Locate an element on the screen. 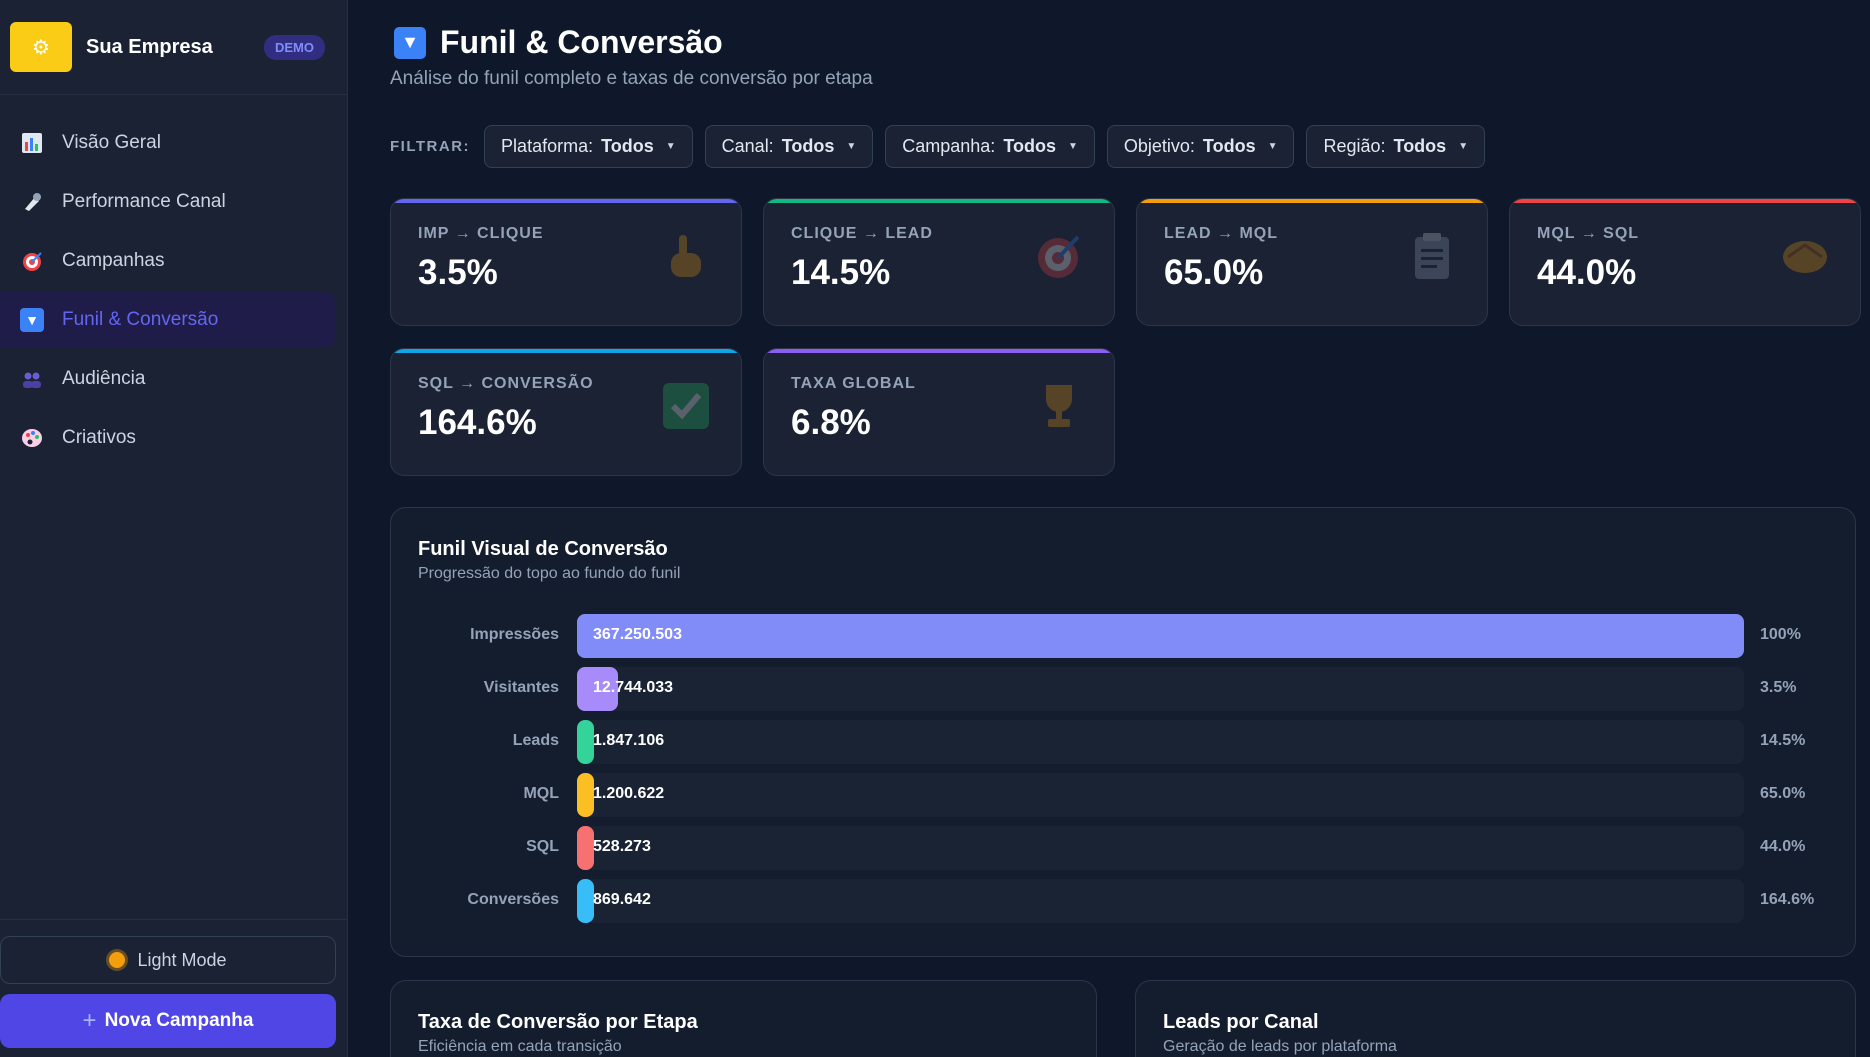 The image size is (1870, 1057). kpi-value: 65.0% is located at coordinates (1214, 272).